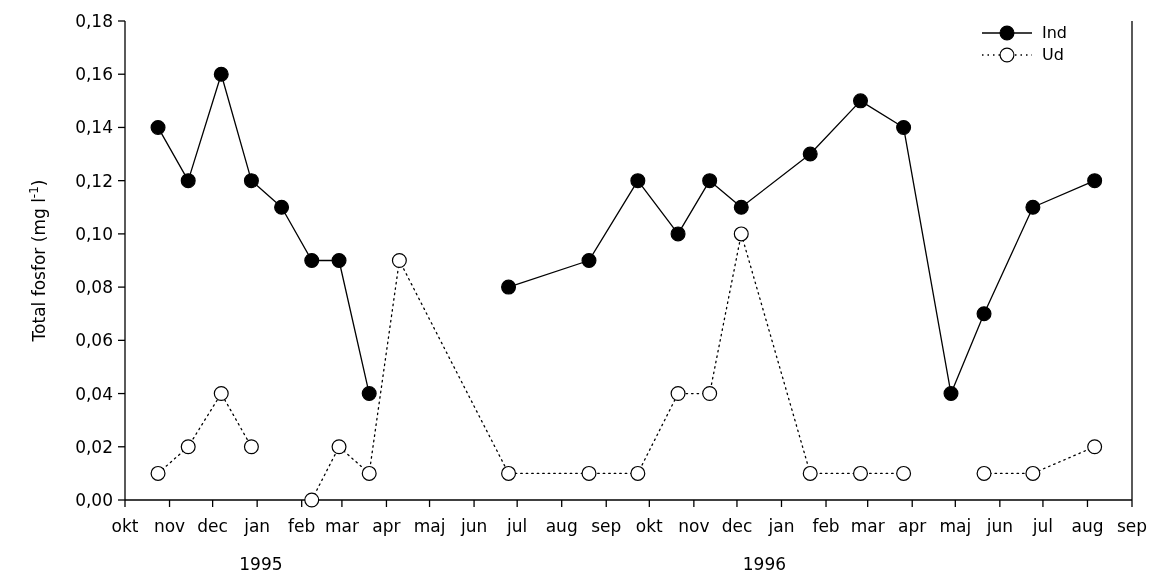  I want to click on y-tick-label: 0,02, so click(94, 446).